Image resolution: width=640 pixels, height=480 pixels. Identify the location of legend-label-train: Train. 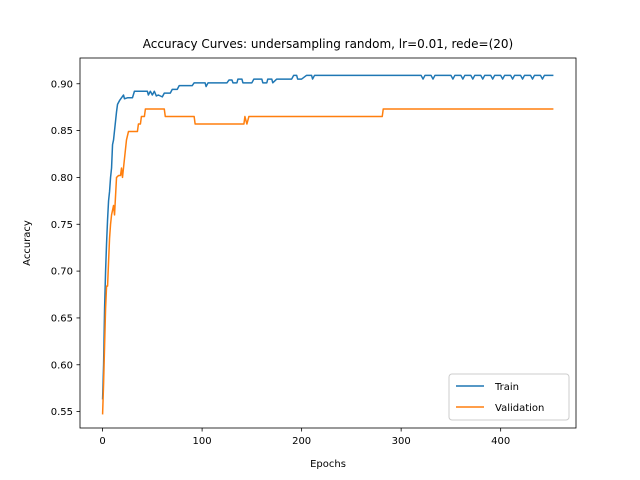
(506, 387).